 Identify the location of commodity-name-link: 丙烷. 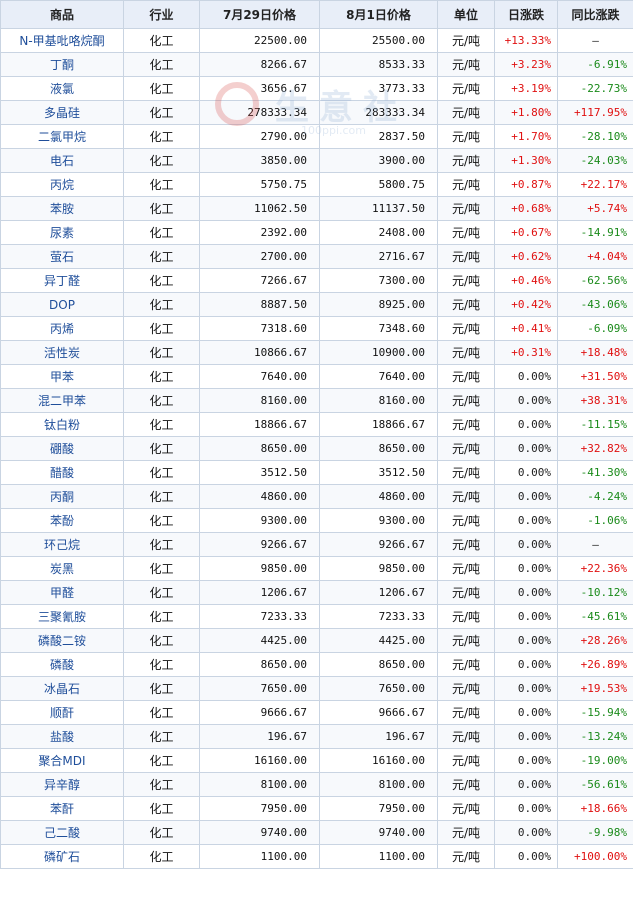
(62, 184).